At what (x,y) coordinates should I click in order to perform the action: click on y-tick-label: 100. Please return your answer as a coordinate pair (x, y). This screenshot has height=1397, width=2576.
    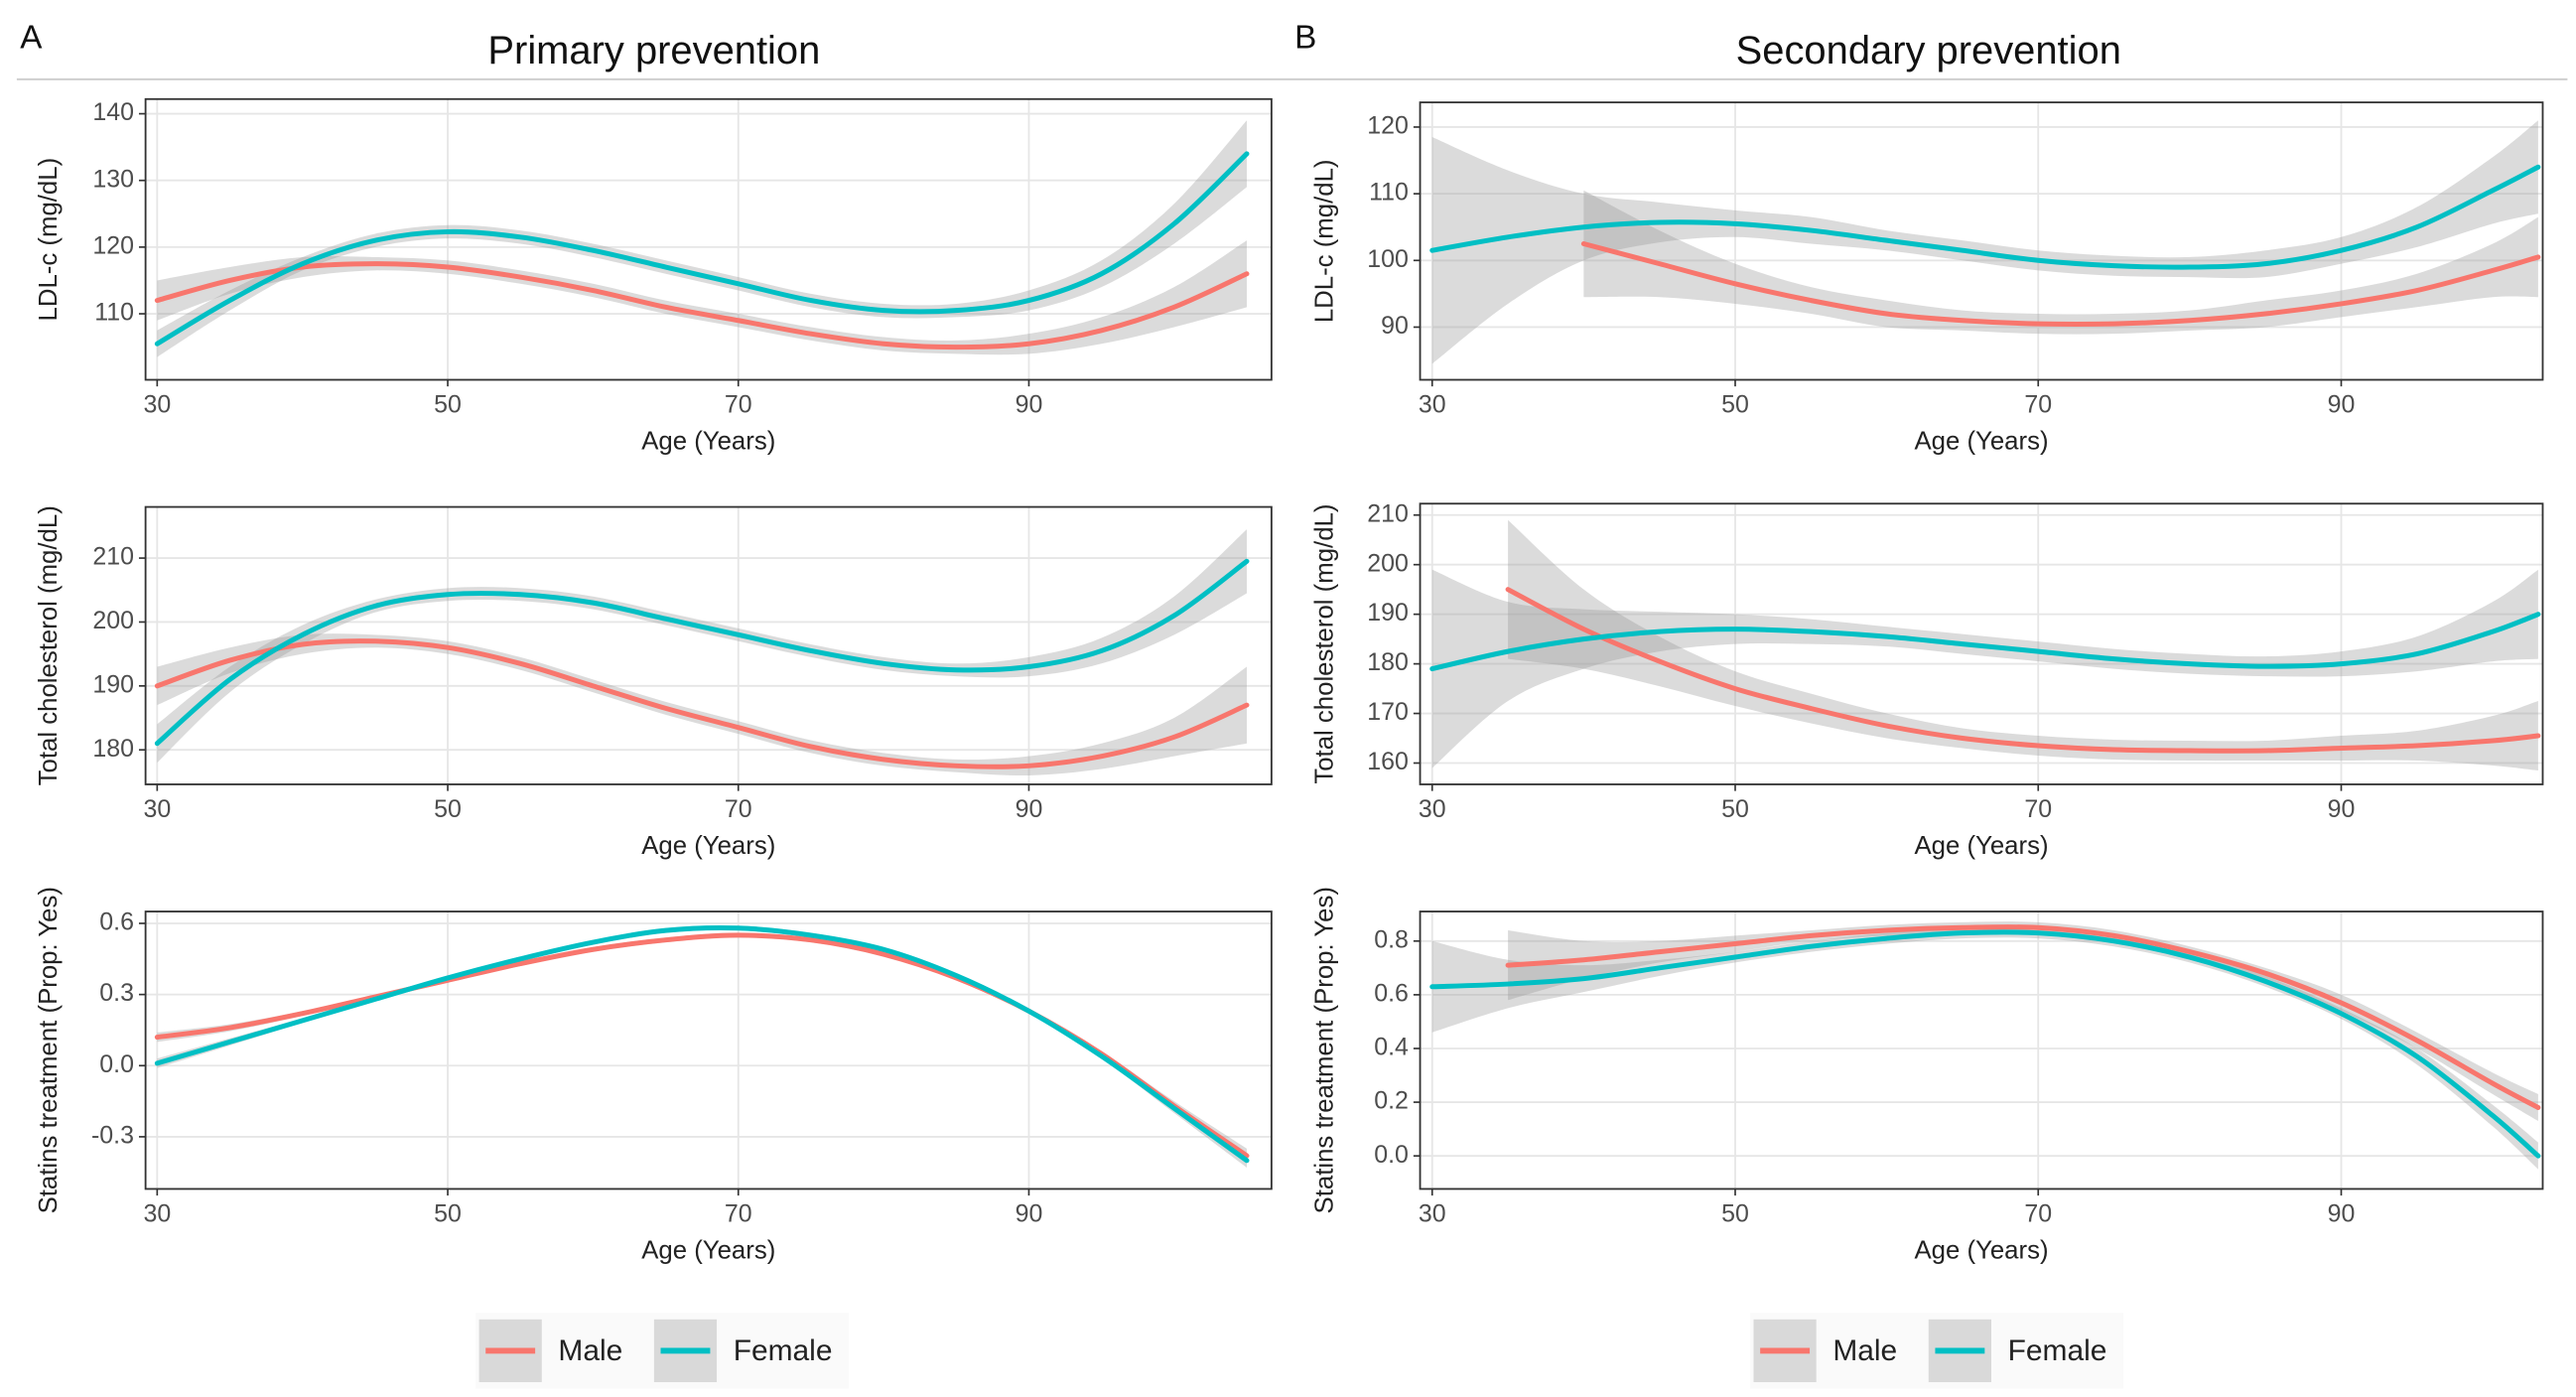
    Looking at the image, I should click on (1388, 259).